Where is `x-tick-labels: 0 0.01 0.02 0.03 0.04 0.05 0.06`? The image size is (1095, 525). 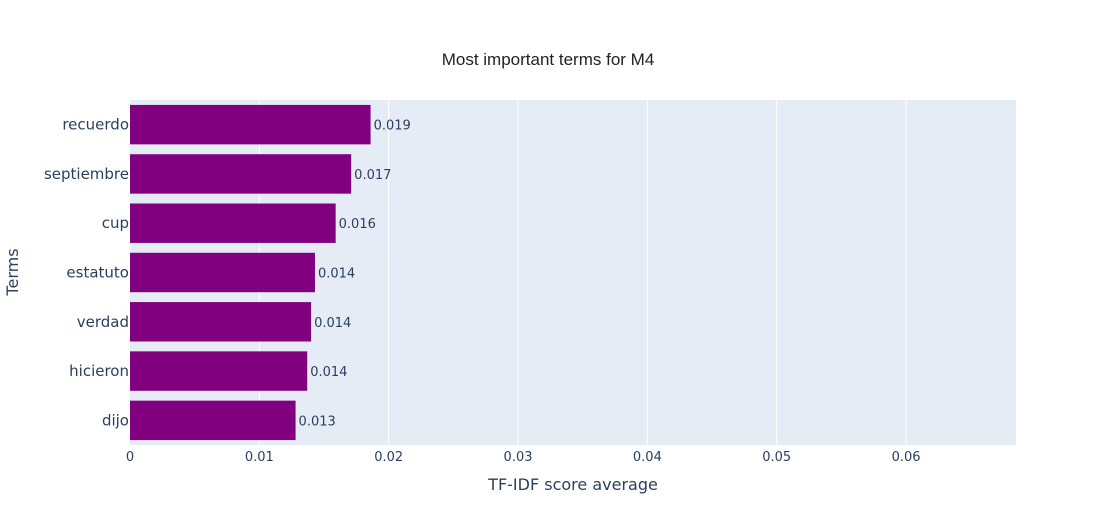
x-tick-labels: 0 0.01 0.02 0.03 0.04 0.05 0.06 is located at coordinates (523, 457).